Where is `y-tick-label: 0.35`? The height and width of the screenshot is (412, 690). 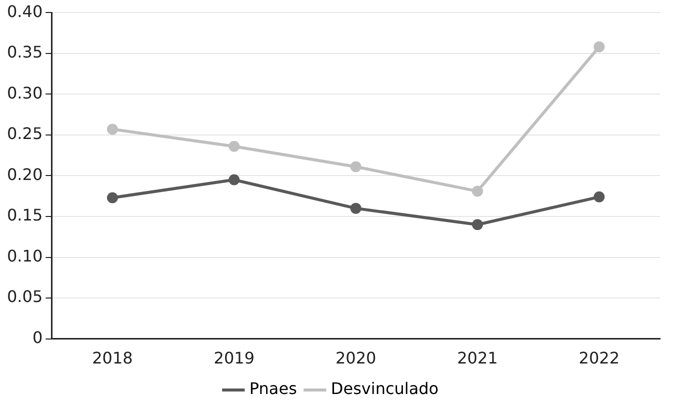
y-tick-label: 0.35 is located at coordinates (25, 52).